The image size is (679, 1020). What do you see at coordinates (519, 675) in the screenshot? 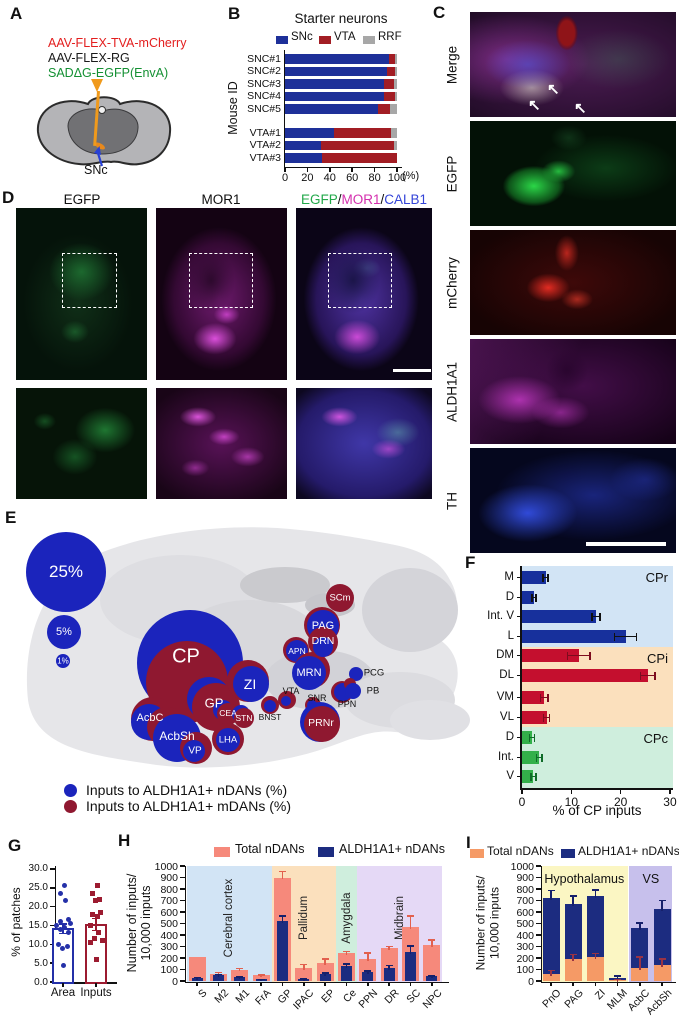
I see `f-cat-tick` at bounding box center [519, 675].